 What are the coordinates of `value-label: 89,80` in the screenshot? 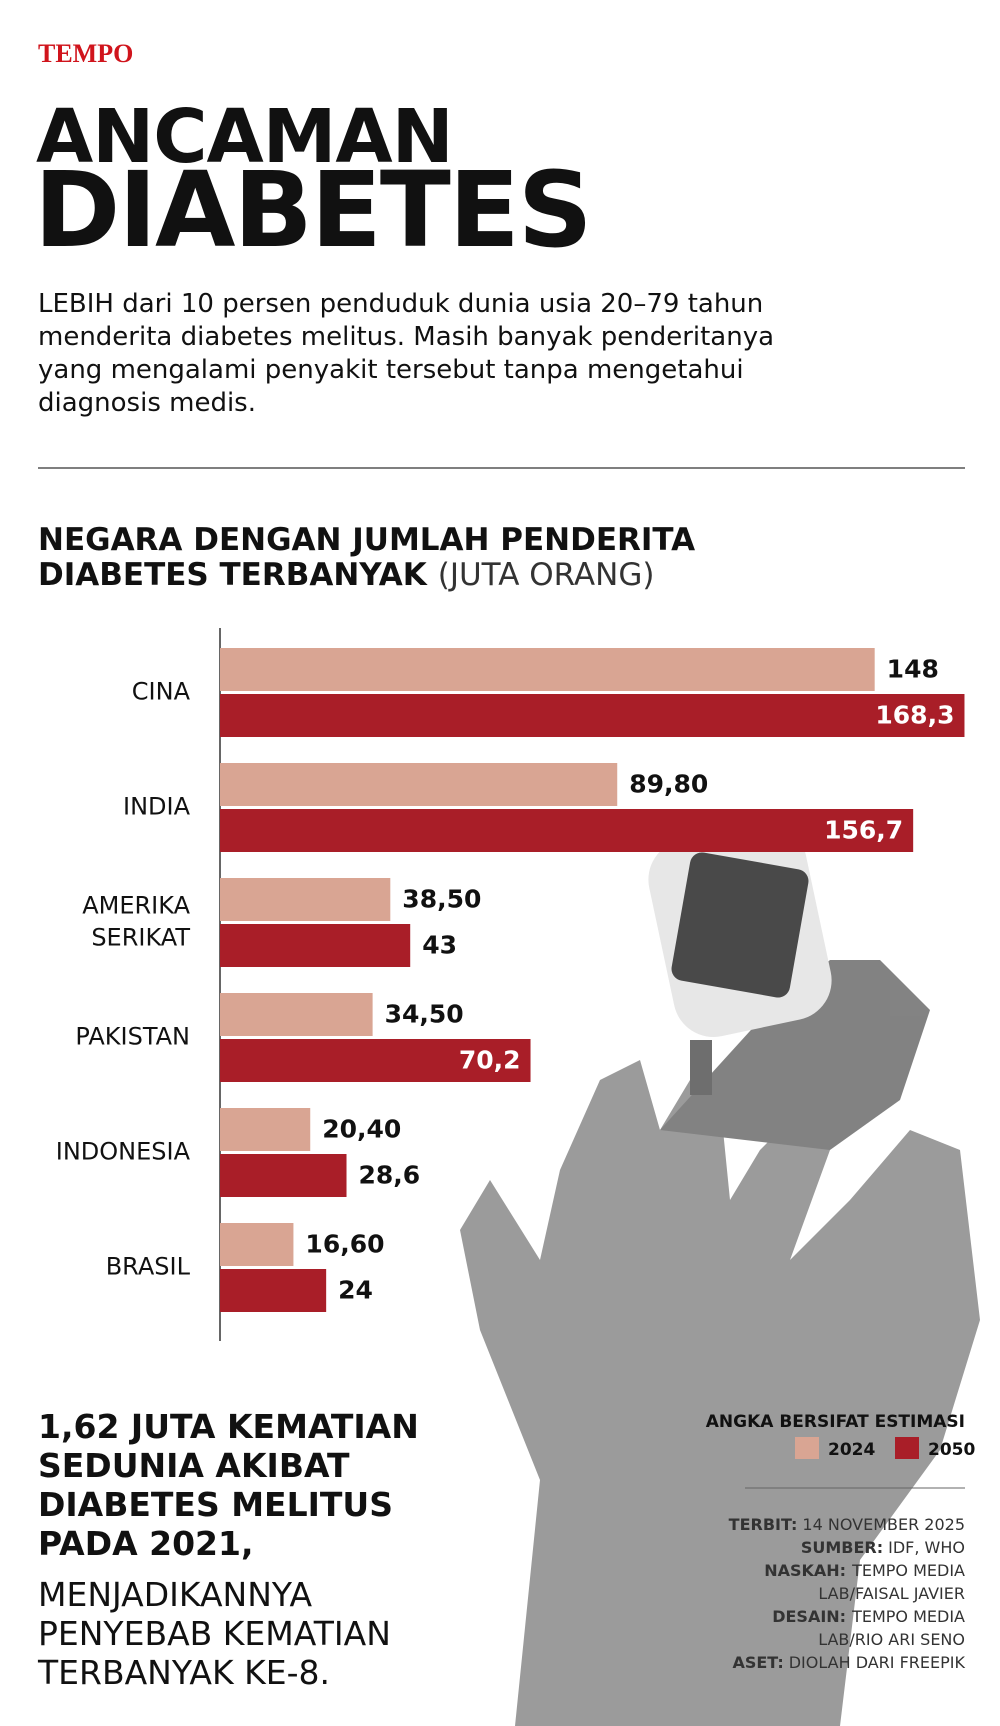 It's located at (668, 784).